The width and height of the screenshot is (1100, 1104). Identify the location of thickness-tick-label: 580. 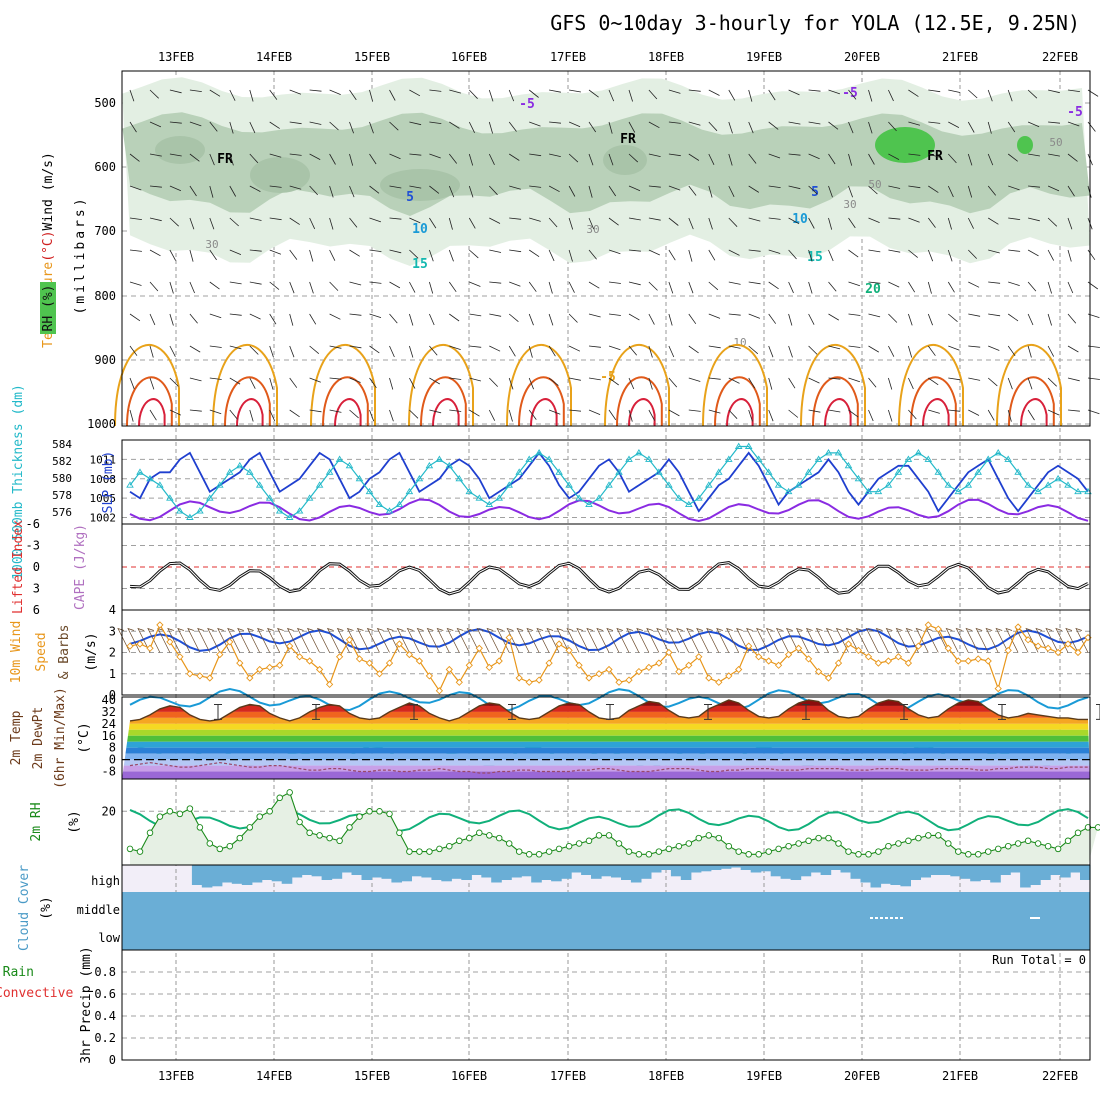
(62, 478).